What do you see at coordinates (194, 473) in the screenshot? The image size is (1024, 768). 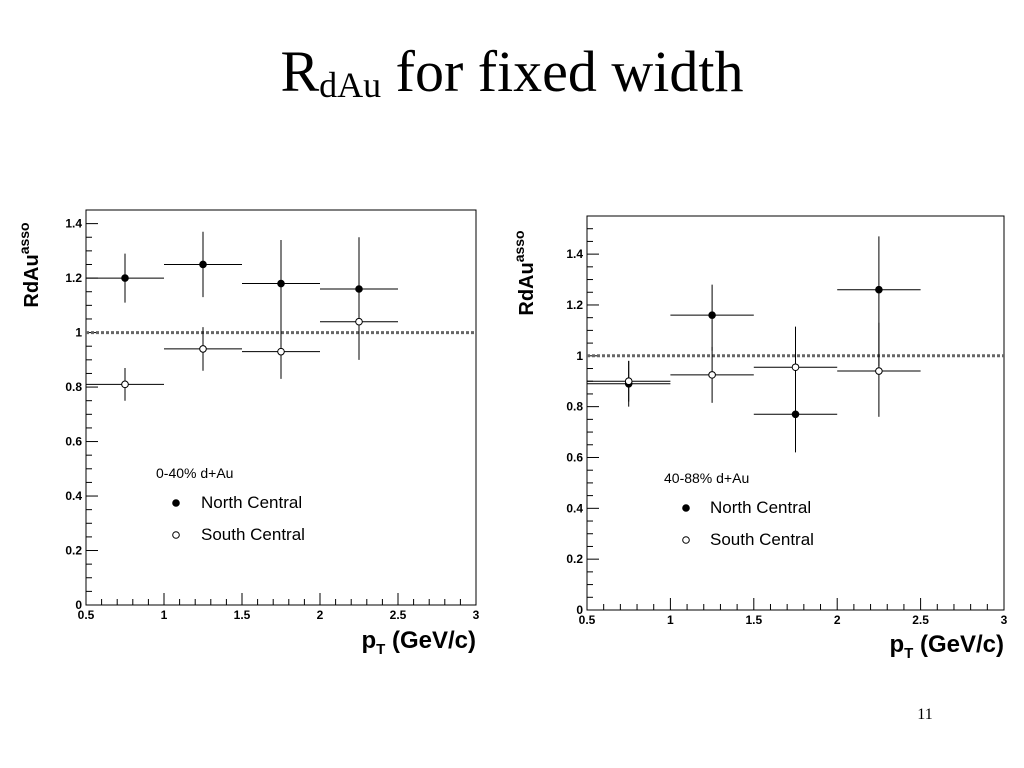 I see `legend-title: 0-40% d+Au` at bounding box center [194, 473].